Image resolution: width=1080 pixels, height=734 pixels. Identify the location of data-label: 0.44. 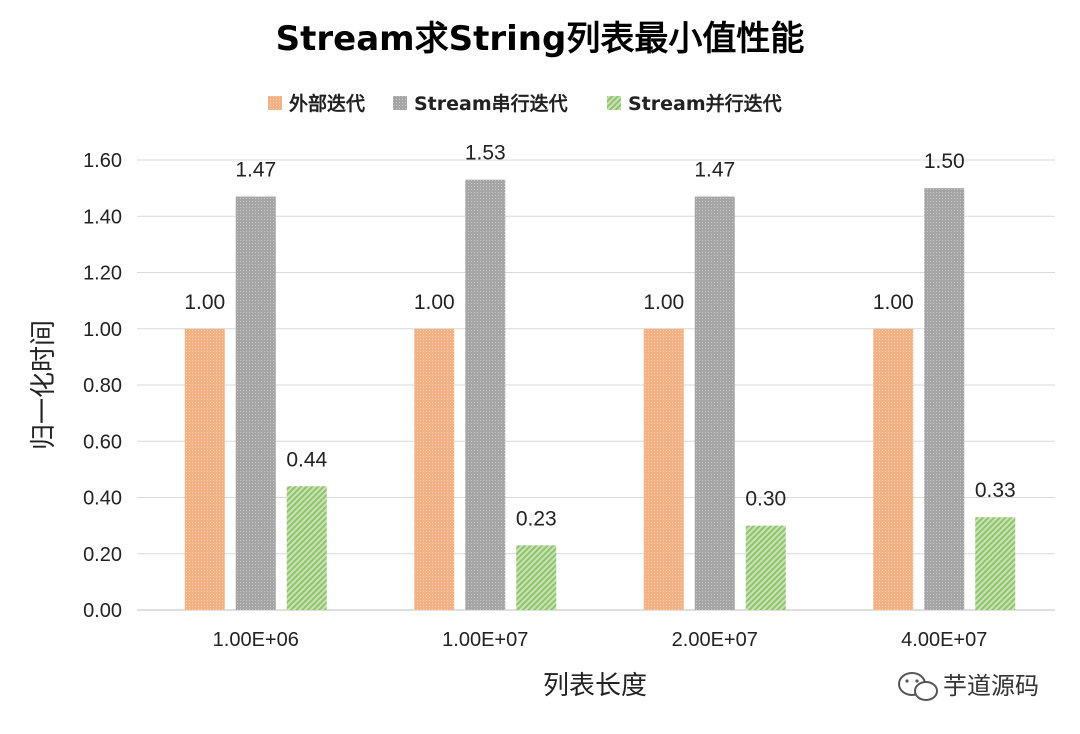
(306, 459).